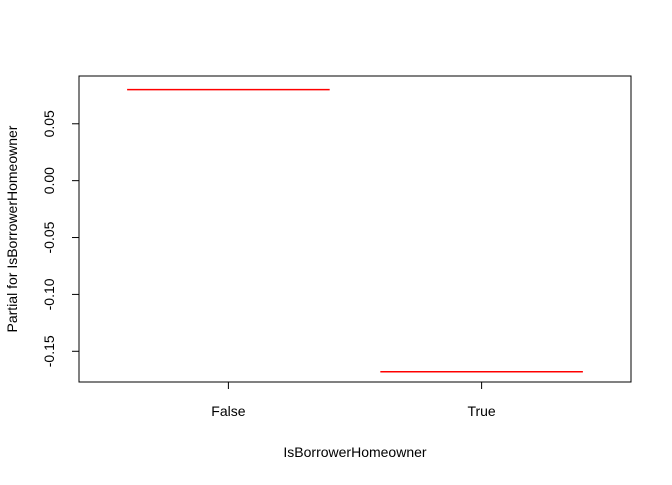  What do you see at coordinates (60, 238) in the screenshot?
I see `y-axis: 0.05 0.00 -0.05 -0.10 -0.15` at bounding box center [60, 238].